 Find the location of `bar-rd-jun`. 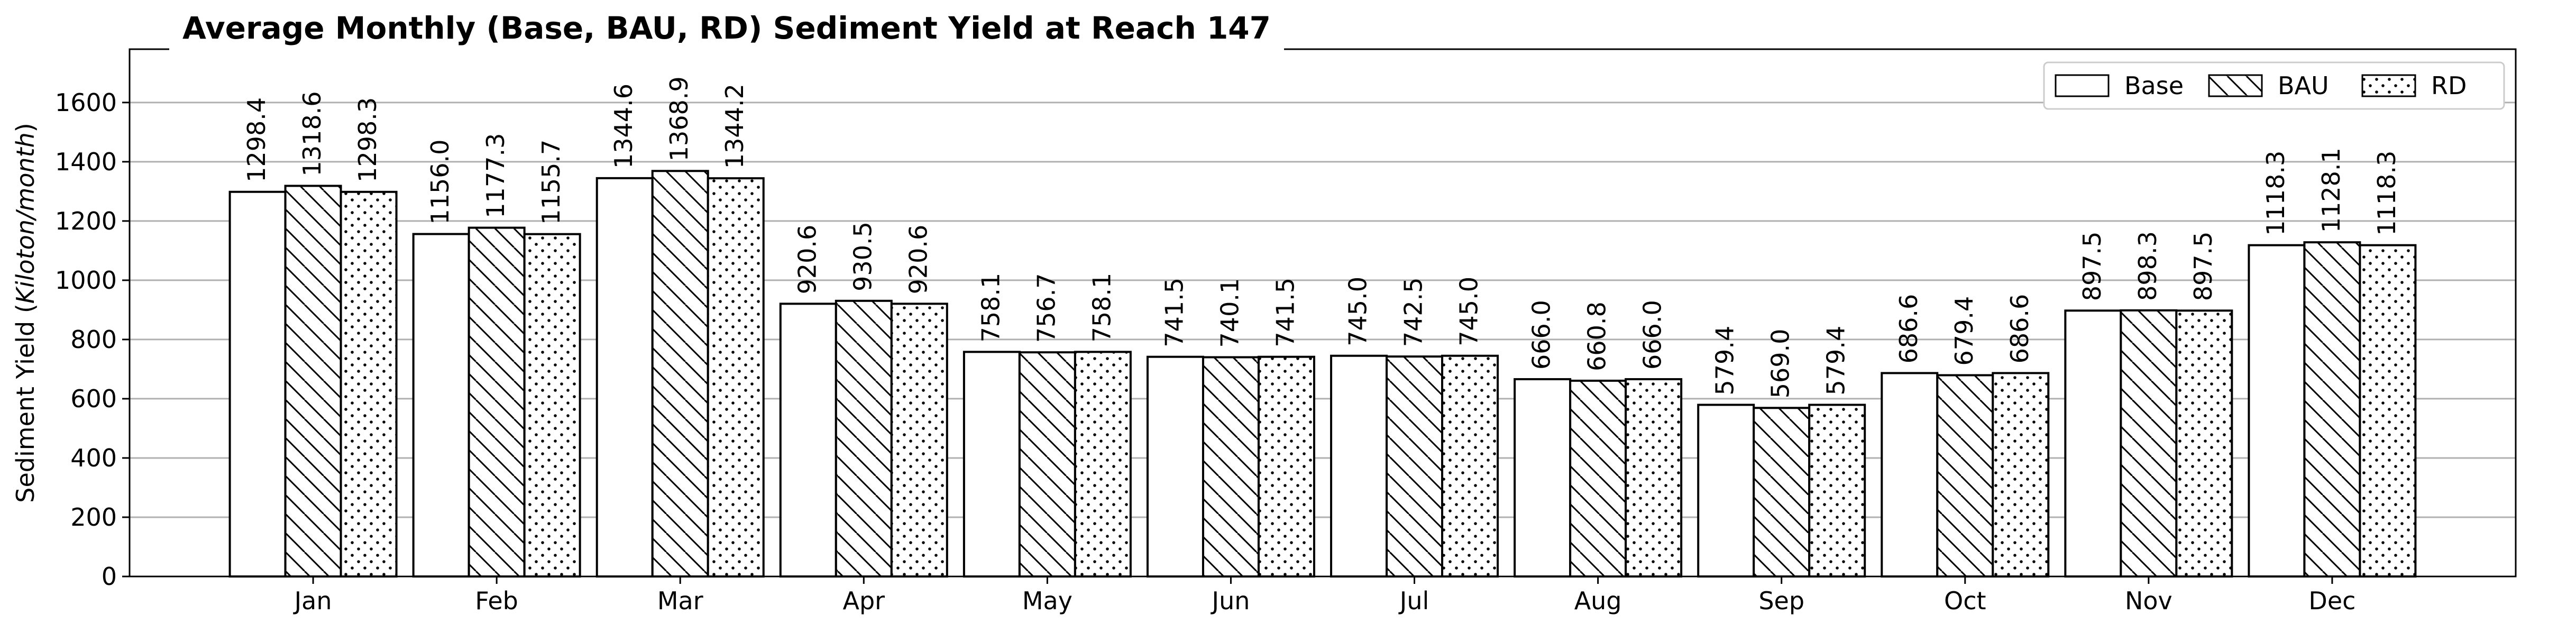

bar-rd-jun is located at coordinates (1286, 466).